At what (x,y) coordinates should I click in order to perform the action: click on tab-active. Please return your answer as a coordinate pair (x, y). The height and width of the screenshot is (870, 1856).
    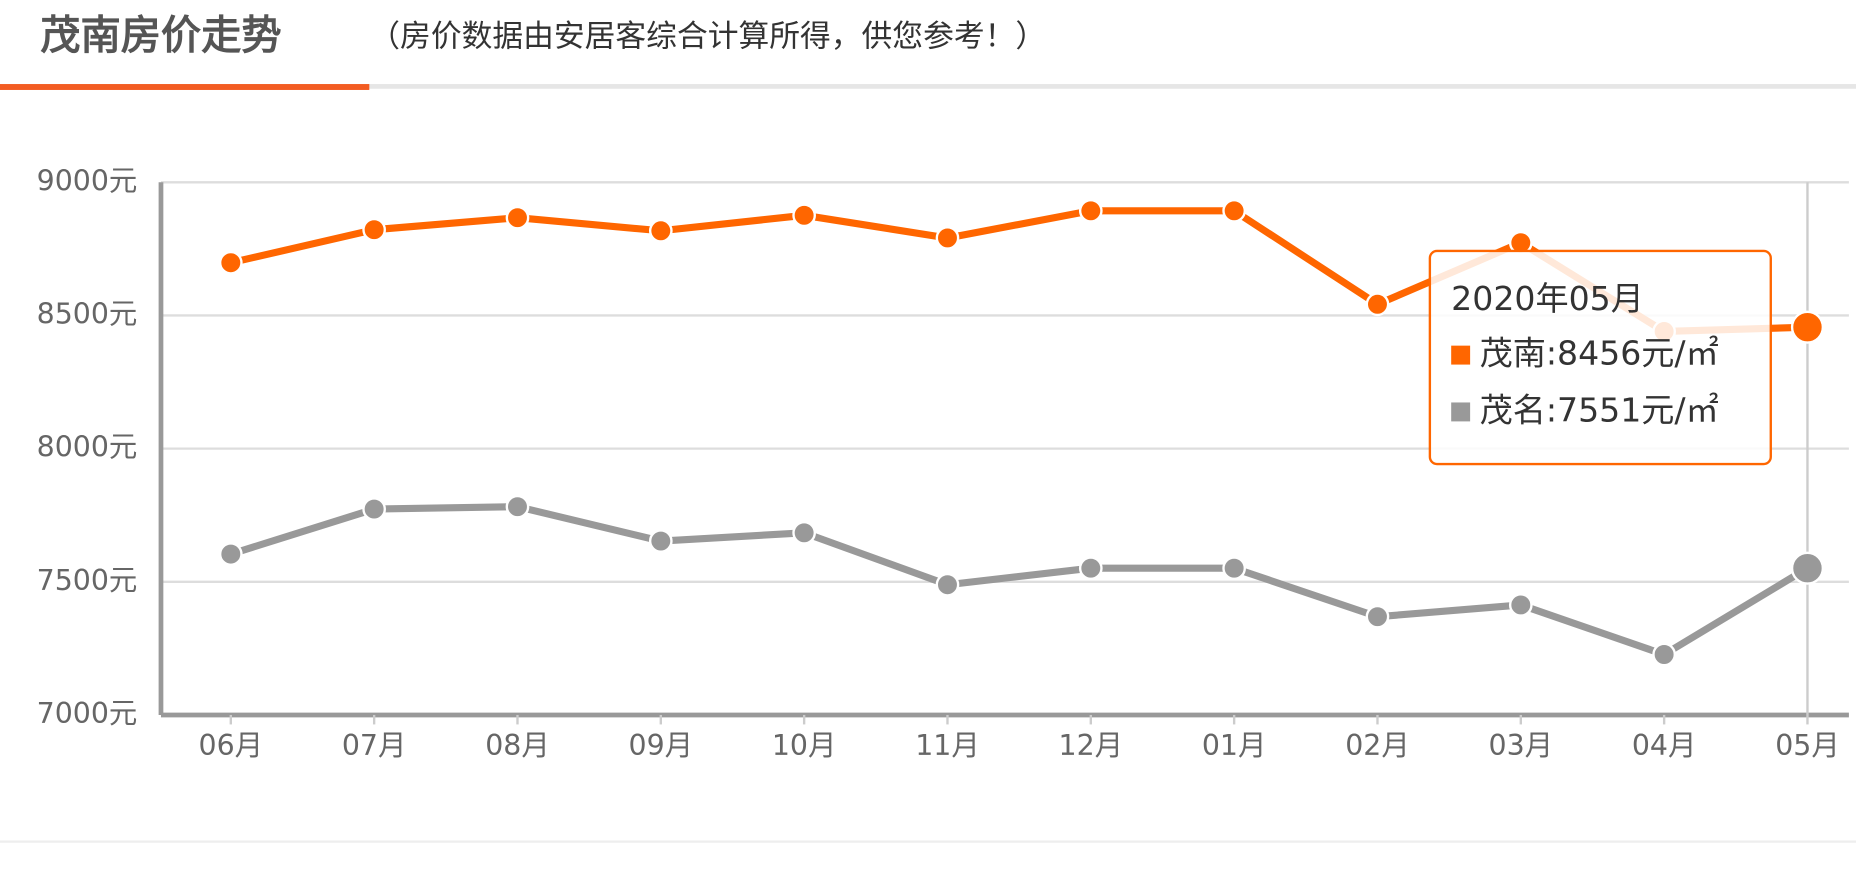
    Looking at the image, I should click on (185, 87).